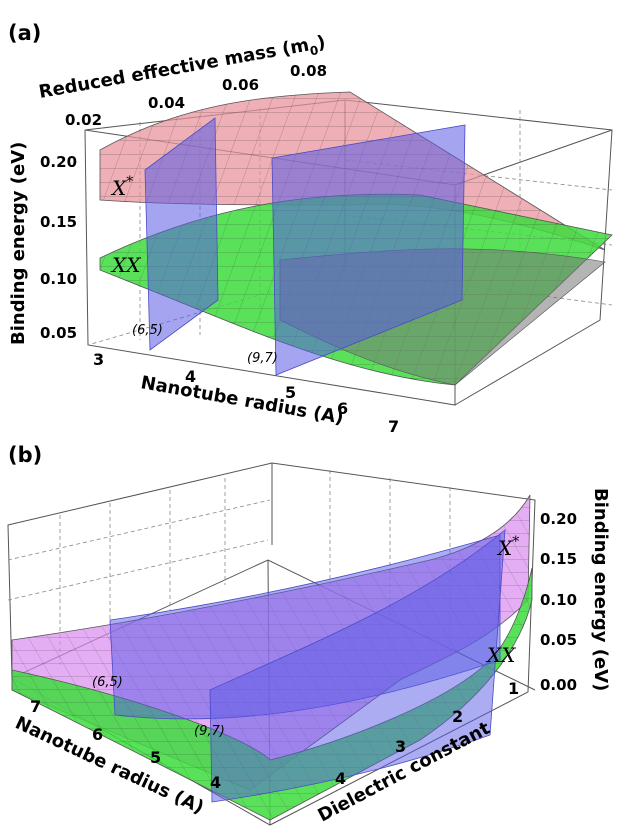 This screenshot has width=627, height=836. I want to click on z-axis-label-a: Binding energy (eV), so click(18, 243).